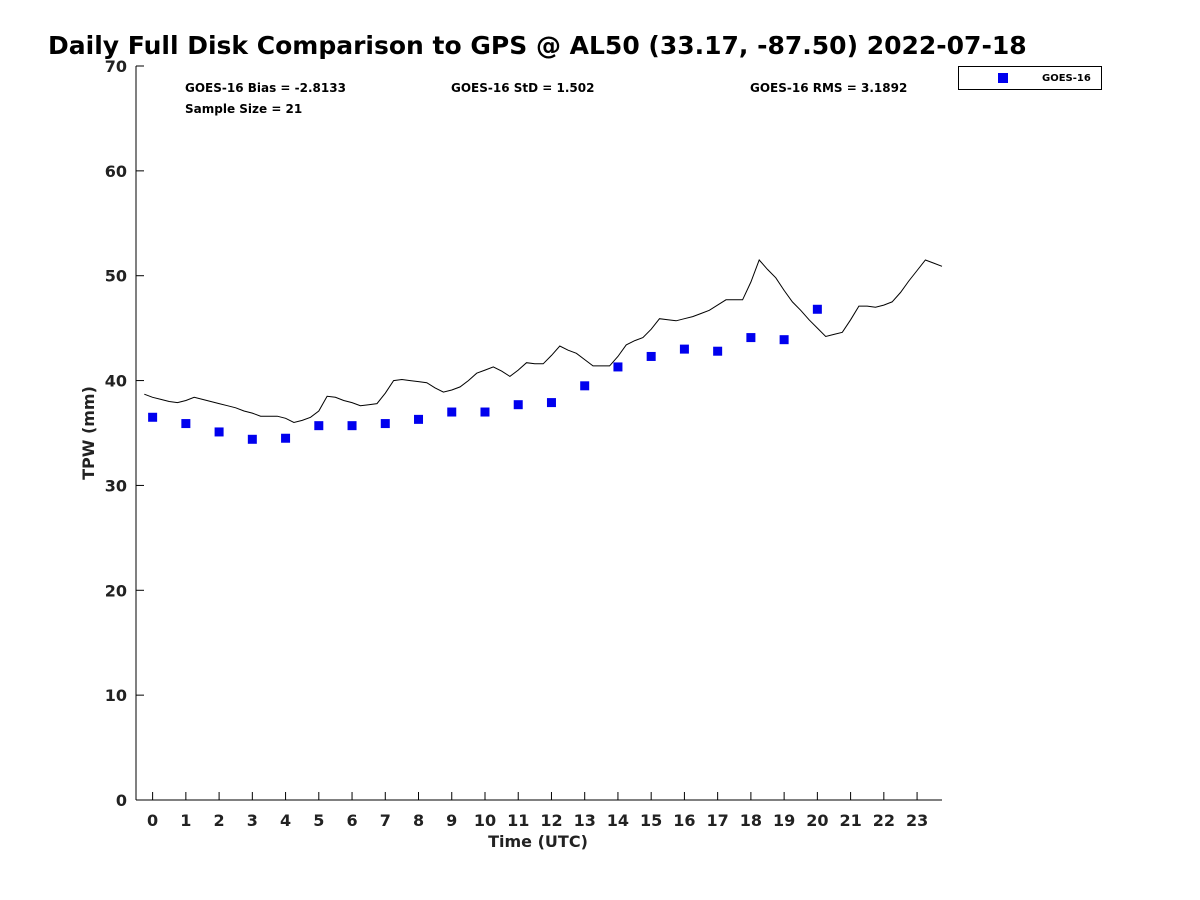 This screenshot has height=900, width=1200. What do you see at coordinates (418, 820) in the screenshot?
I see `x-tick-label: 8` at bounding box center [418, 820].